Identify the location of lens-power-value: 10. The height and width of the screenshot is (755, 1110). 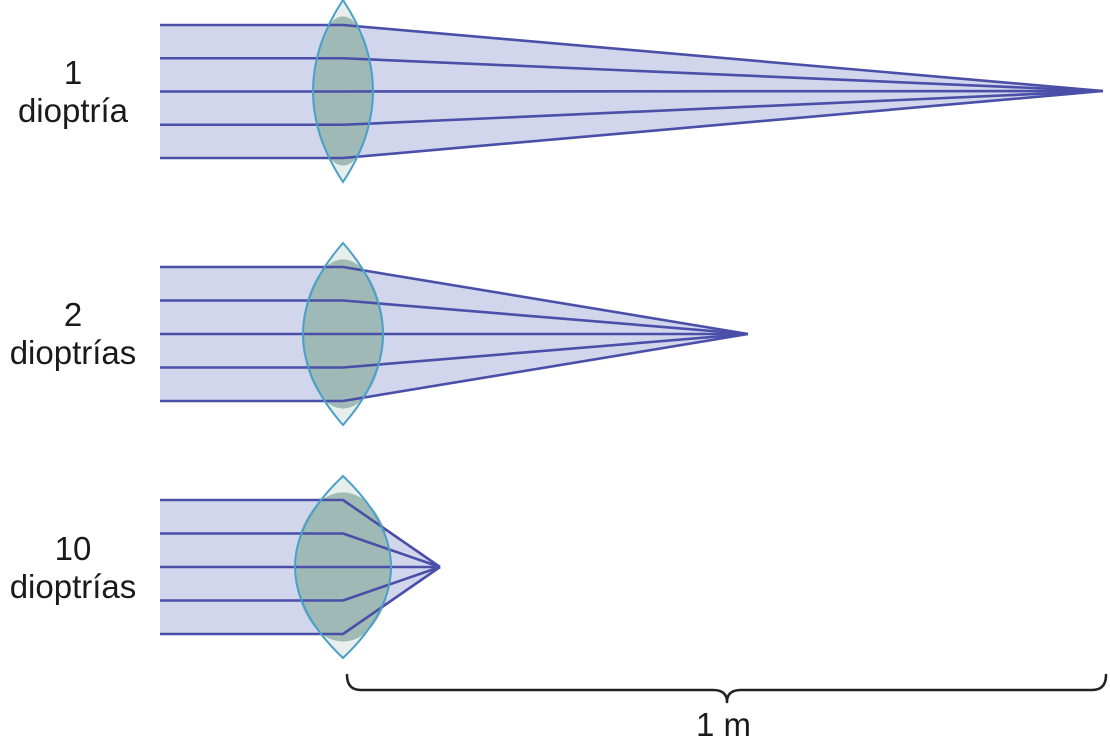
(73, 548).